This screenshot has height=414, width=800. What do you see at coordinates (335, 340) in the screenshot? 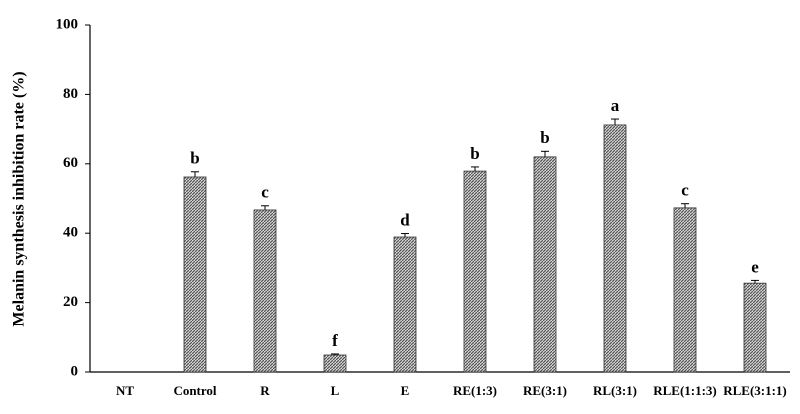
I see `significance-letter: f` at bounding box center [335, 340].